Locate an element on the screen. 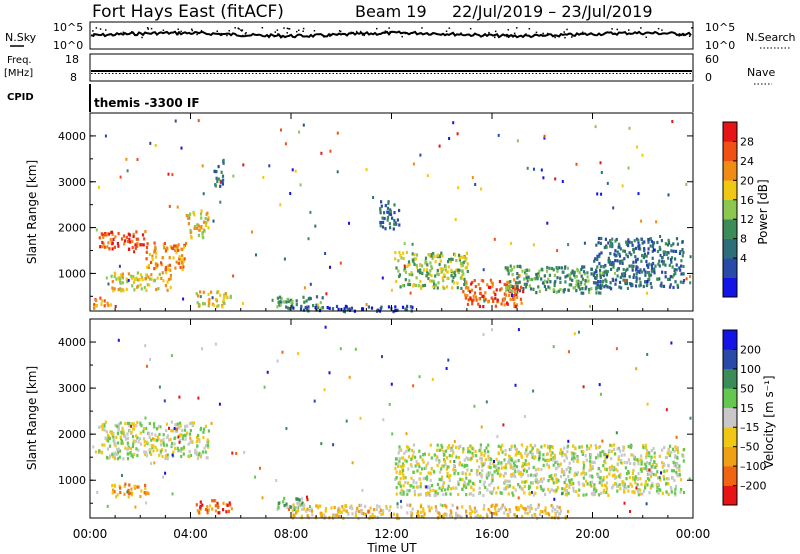 This screenshot has width=800, height=554. power-ylabel: Slant Range [km] is located at coordinates (32, 212).